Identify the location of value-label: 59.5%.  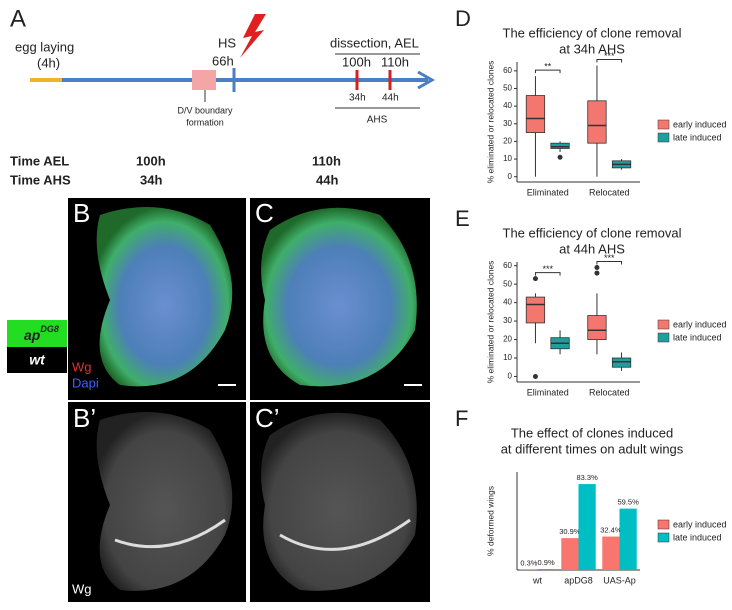
(628, 502).